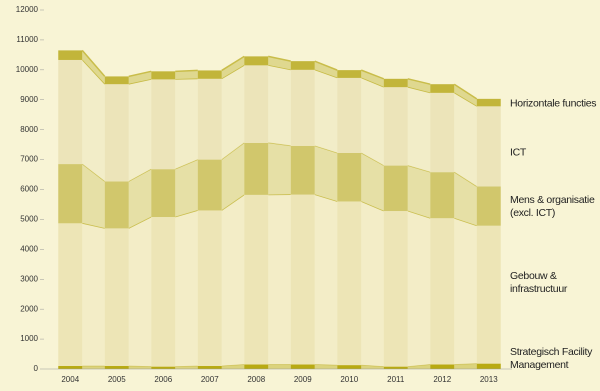 This screenshot has height=391, width=600. What do you see at coordinates (396, 379) in the screenshot?
I see `x-tick-label: 2011` at bounding box center [396, 379].